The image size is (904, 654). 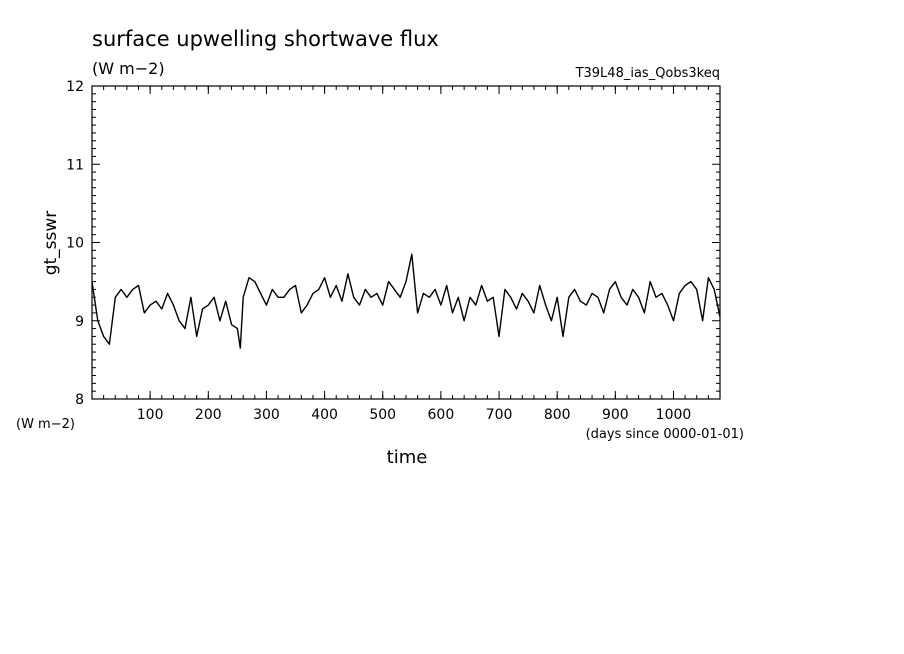 What do you see at coordinates (150, 415) in the screenshot?
I see `x-tick-label: 100` at bounding box center [150, 415].